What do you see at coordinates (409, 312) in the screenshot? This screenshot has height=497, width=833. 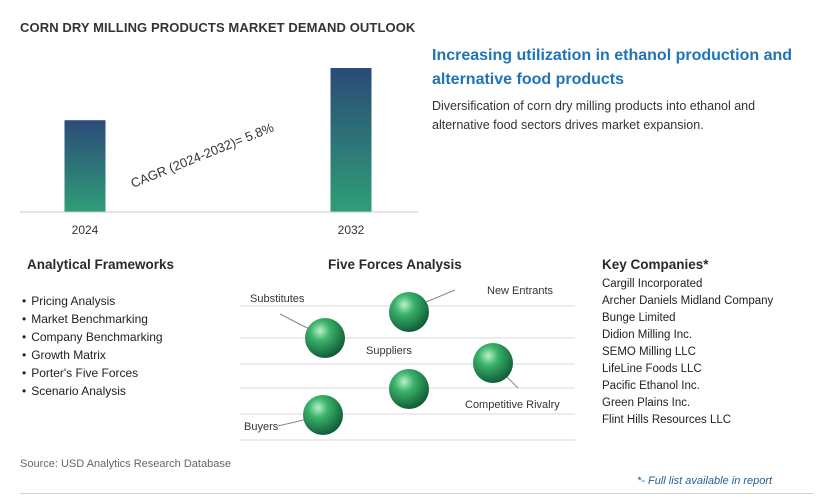 I see `new-entrants-sphere` at bounding box center [409, 312].